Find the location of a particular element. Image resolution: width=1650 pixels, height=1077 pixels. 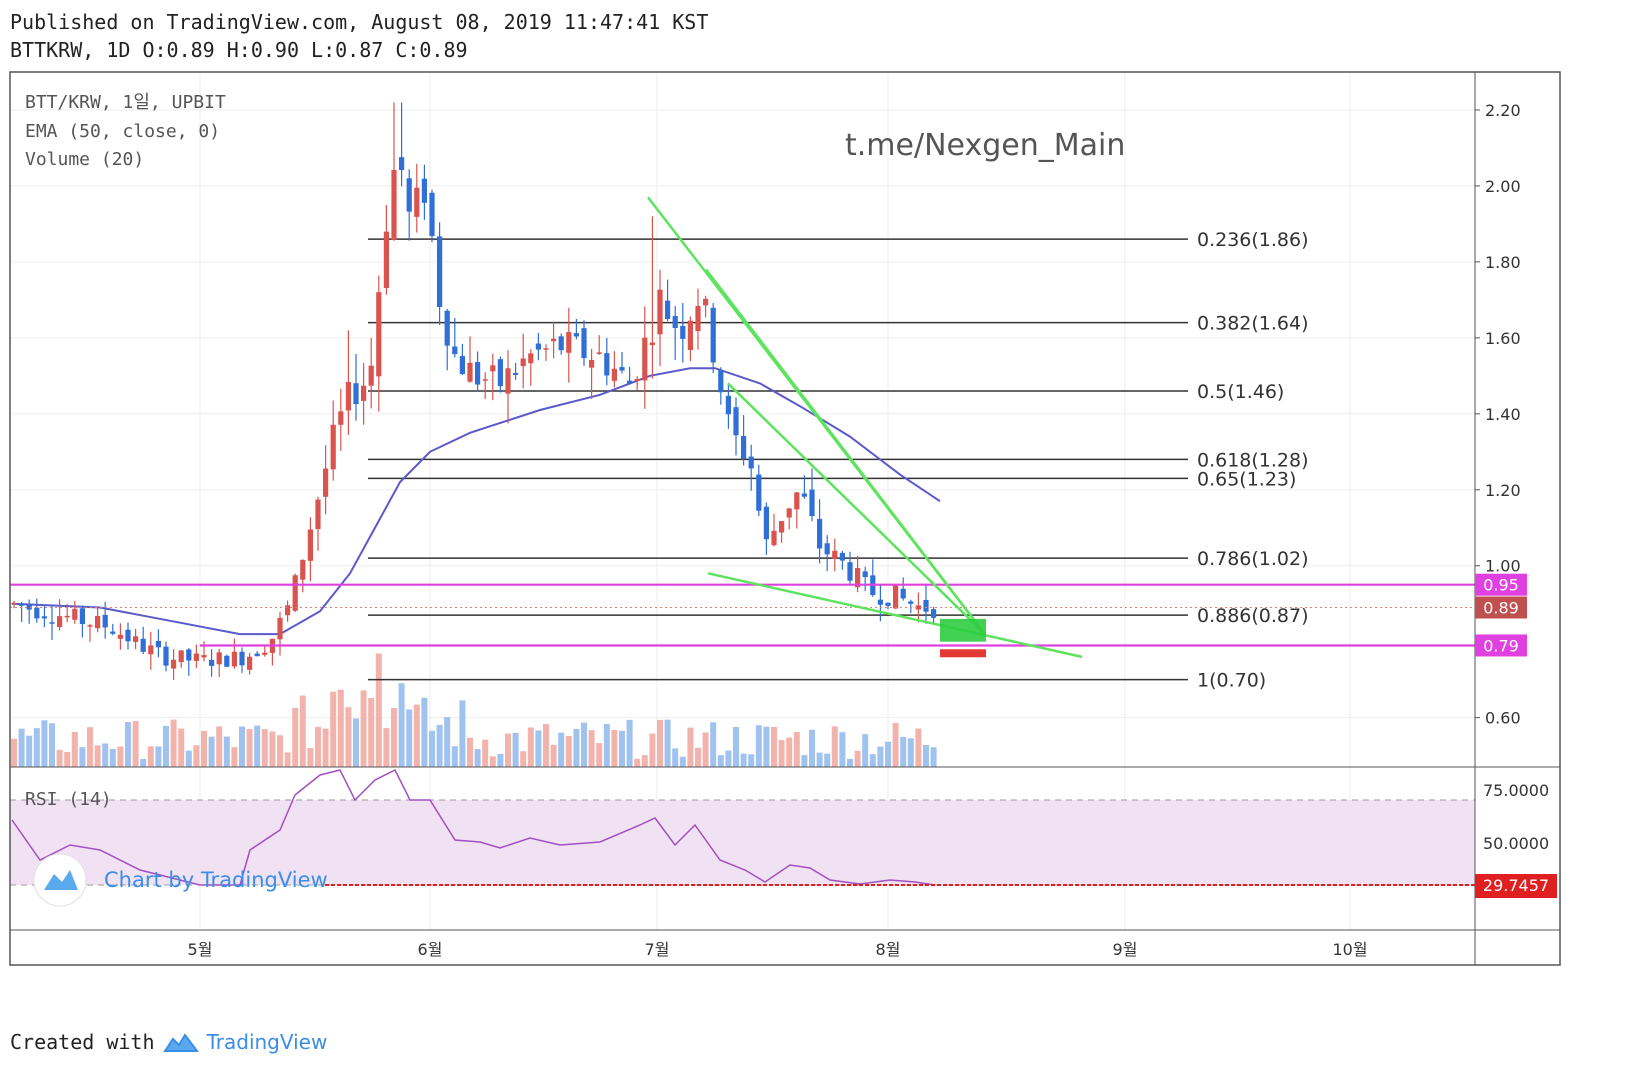

fib-label: 0.618(1.28) is located at coordinates (1253, 460).